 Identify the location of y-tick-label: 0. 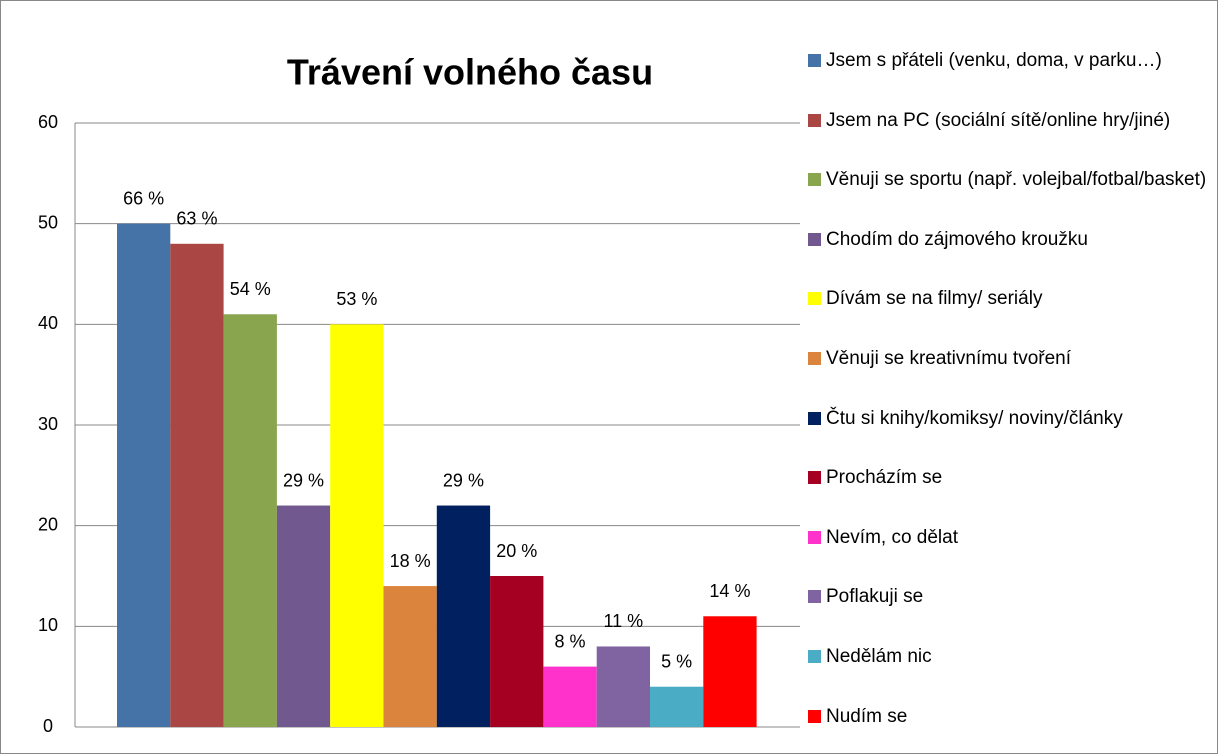
(48, 726).